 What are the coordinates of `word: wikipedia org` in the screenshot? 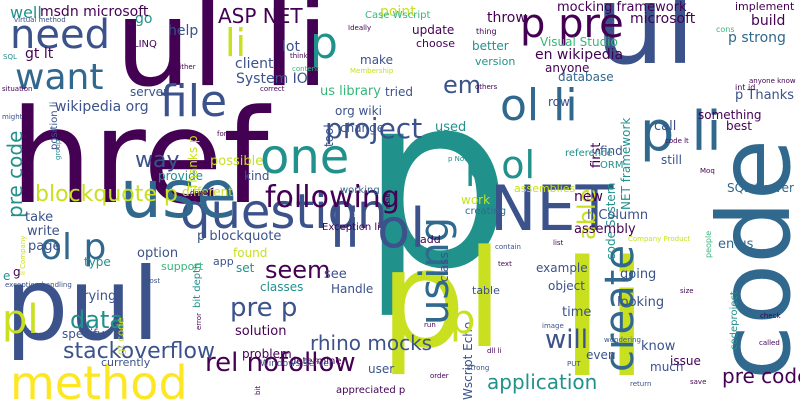 It's located at (102, 107).